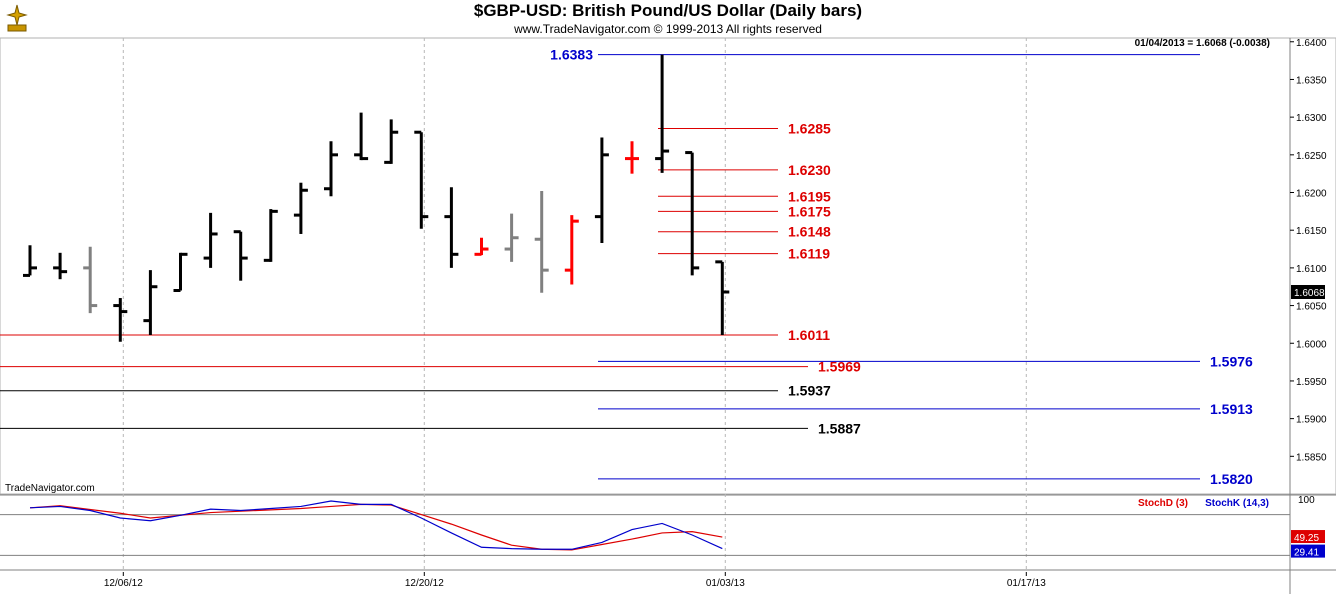 This screenshot has width=1336, height=594. What do you see at coordinates (1311, 344) in the screenshot?
I see `price-tick-label: 1.6000` at bounding box center [1311, 344].